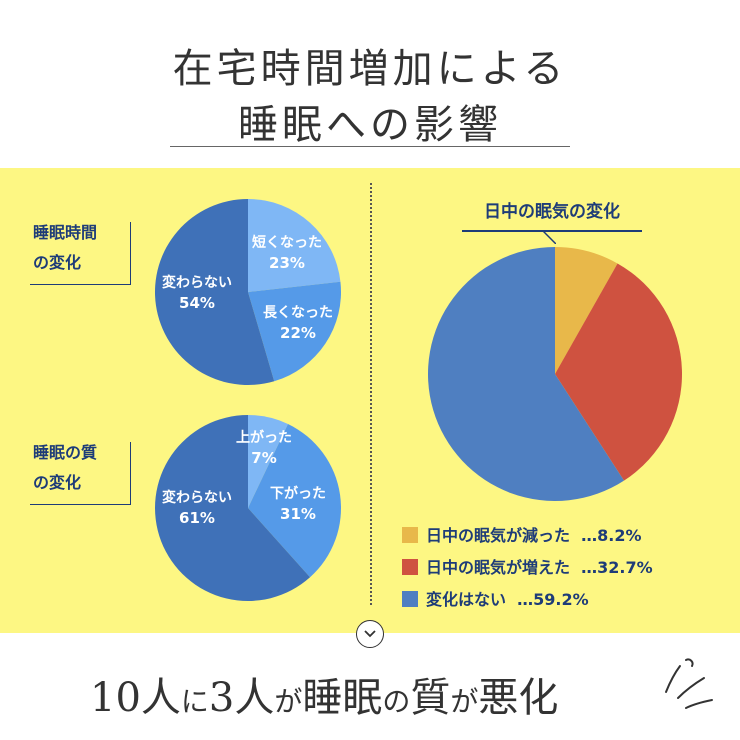 This screenshot has height=740, width=740. I want to click on chart-3-title-underline, so click(552, 231).